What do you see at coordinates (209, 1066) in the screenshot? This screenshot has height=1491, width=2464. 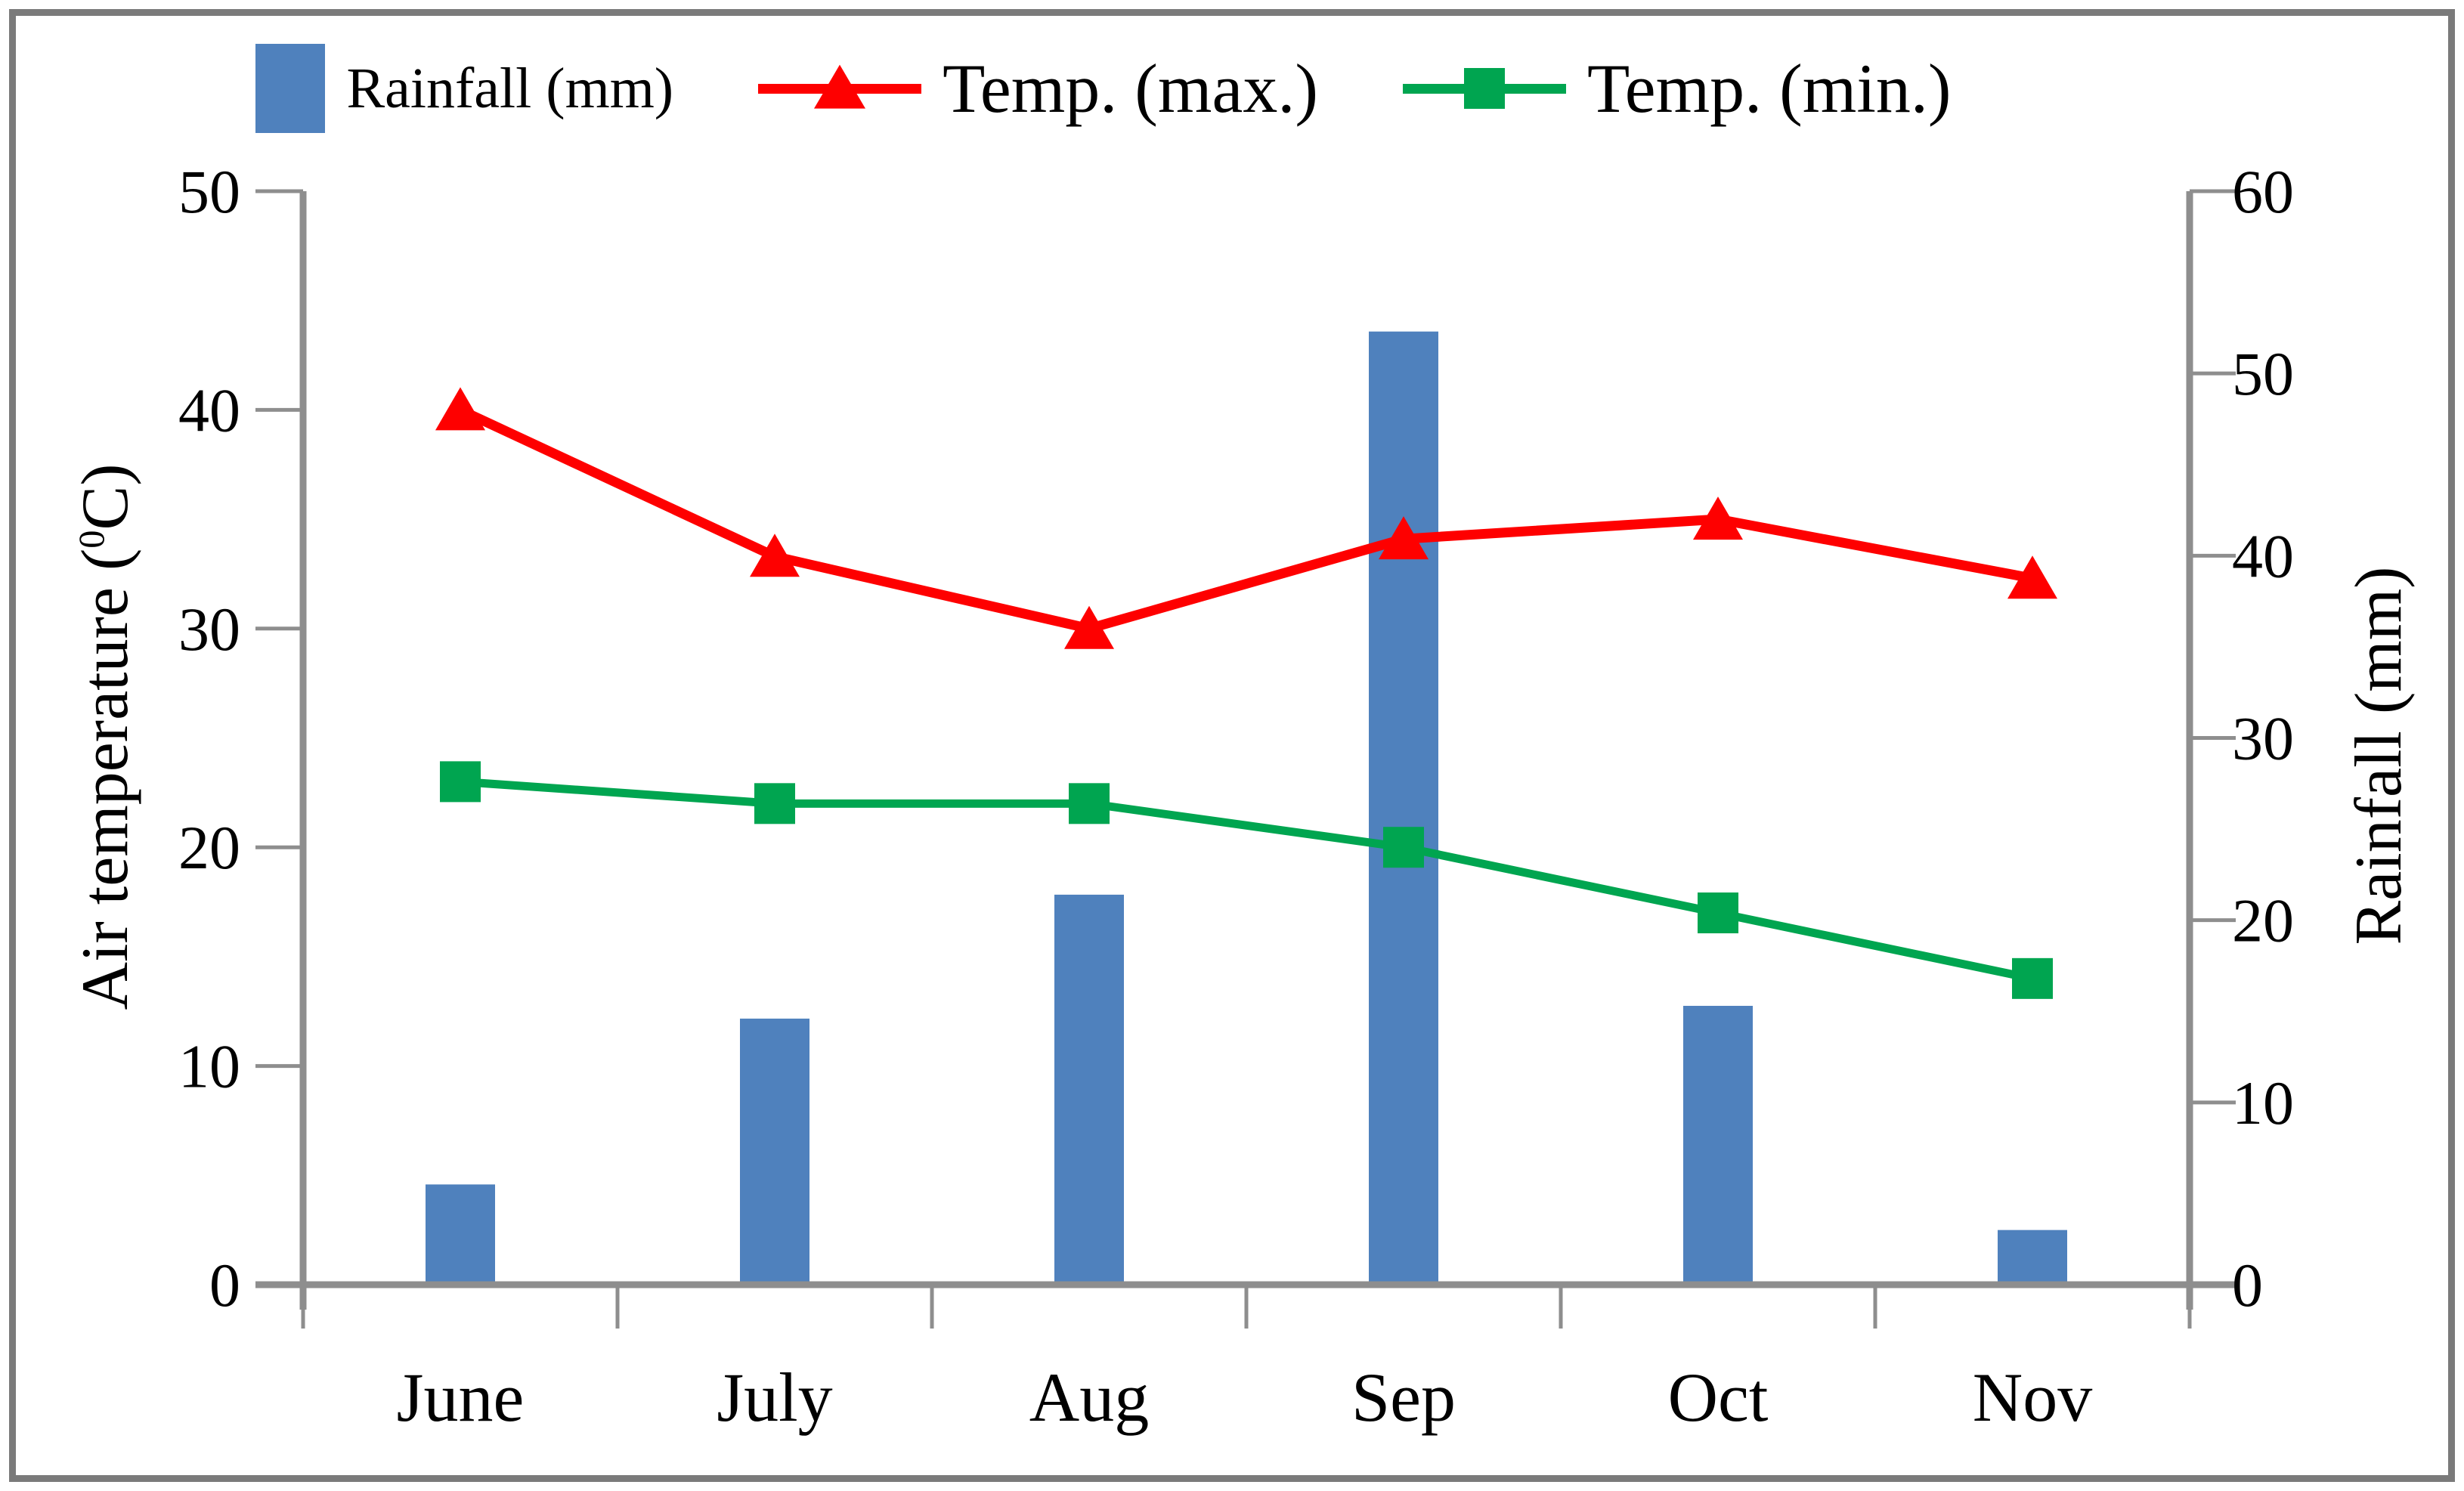 I see `left-tick-label-10: 10` at bounding box center [209, 1066].